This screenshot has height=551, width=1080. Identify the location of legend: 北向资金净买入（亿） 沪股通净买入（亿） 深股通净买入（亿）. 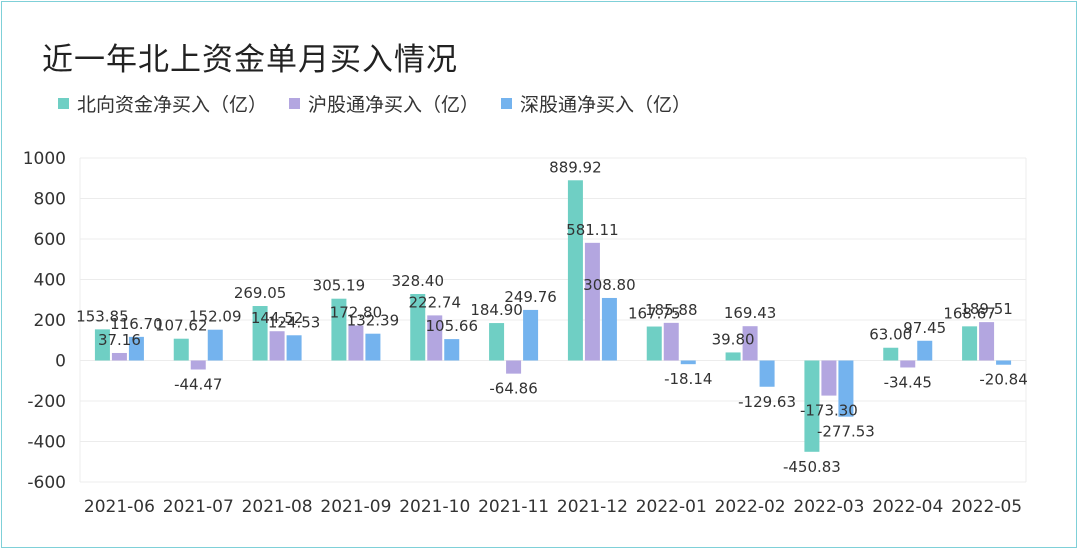
(374, 103).